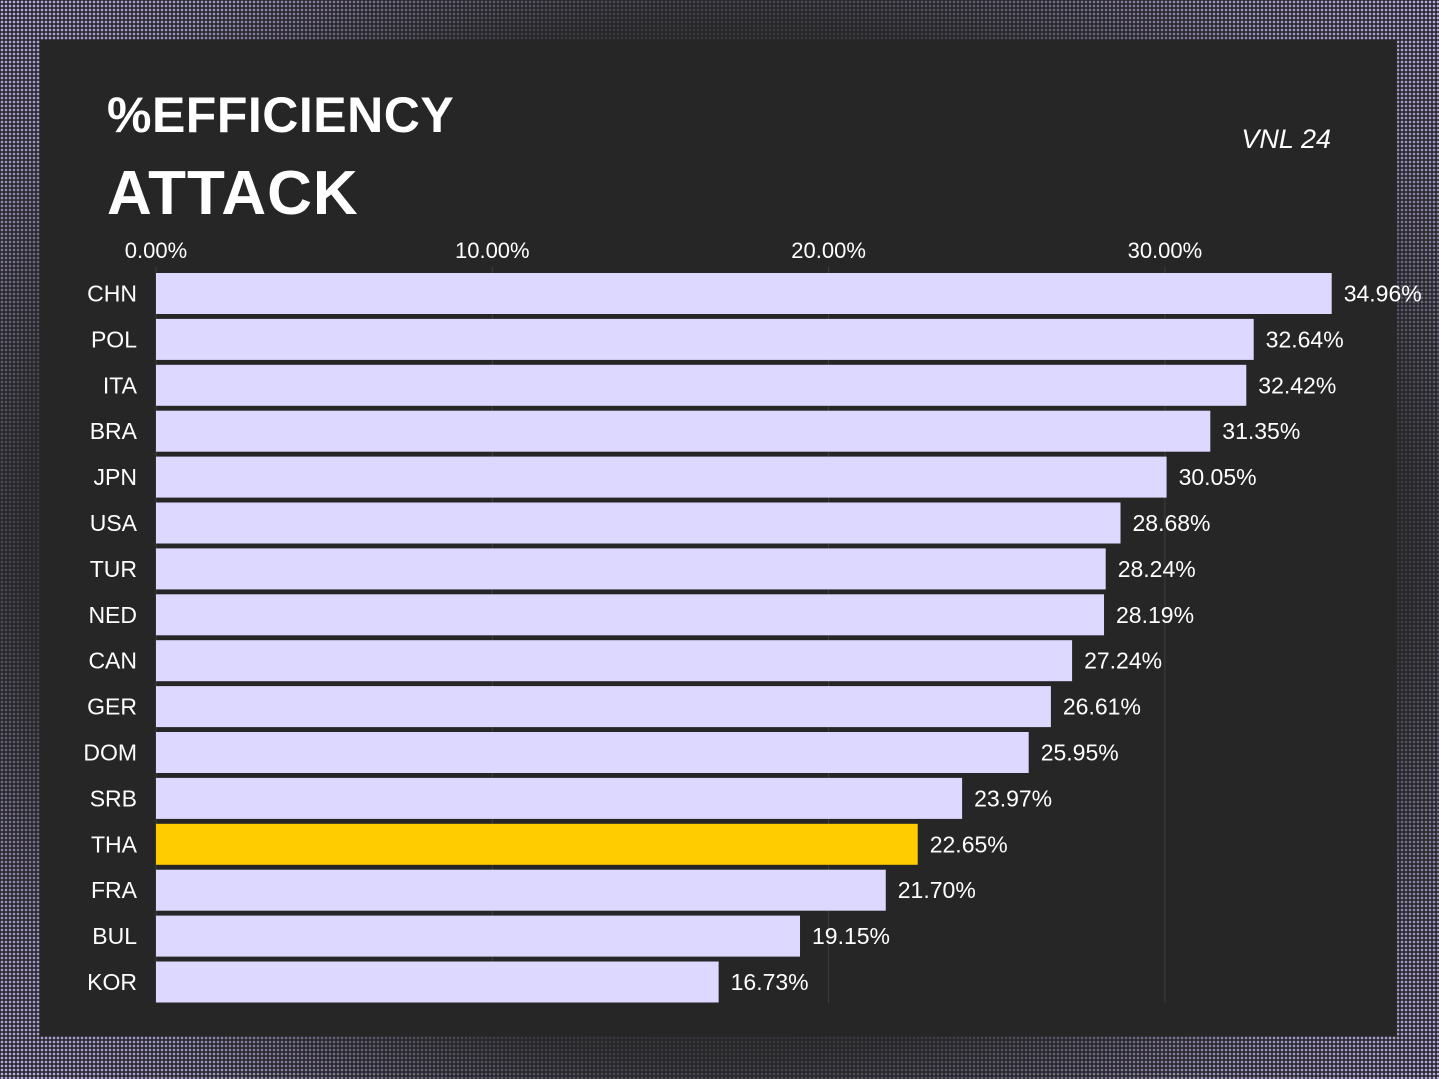 Image resolution: width=1439 pixels, height=1079 pixels. What do you see at coordinates (1297, 385) in the screenshot?
I see `value-label: 32.42%` at bounding box center [1297, 385].